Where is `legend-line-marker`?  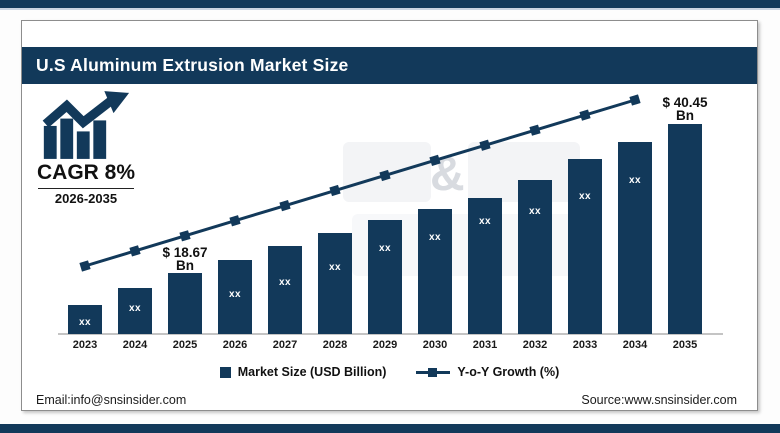
legend-line-marker is located at coordinates (433, 372).